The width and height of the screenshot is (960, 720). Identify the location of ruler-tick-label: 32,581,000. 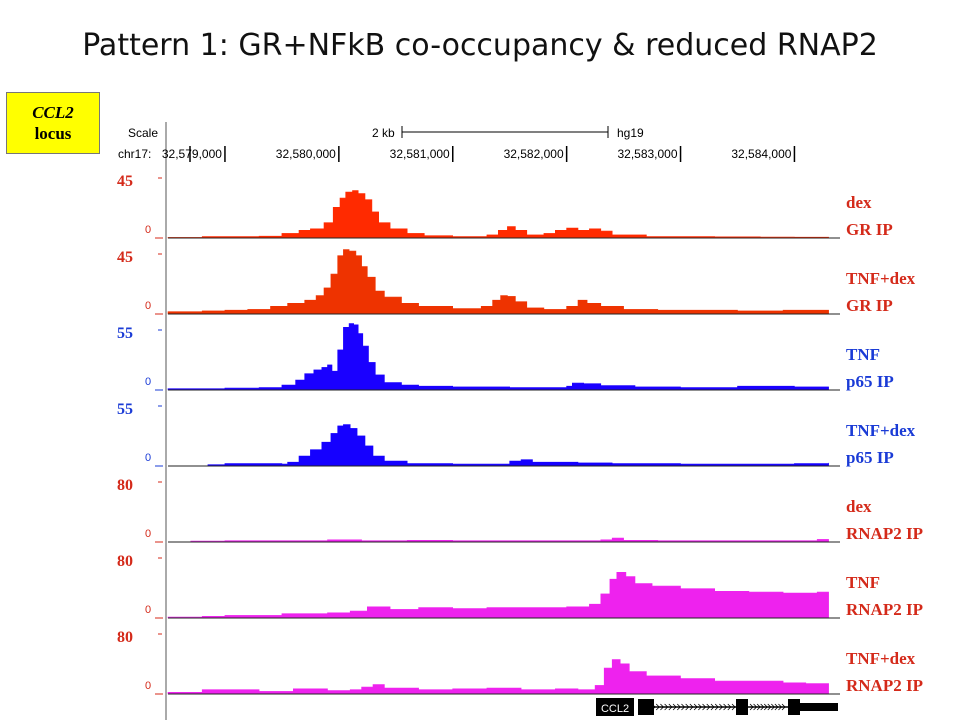
(420, 154).